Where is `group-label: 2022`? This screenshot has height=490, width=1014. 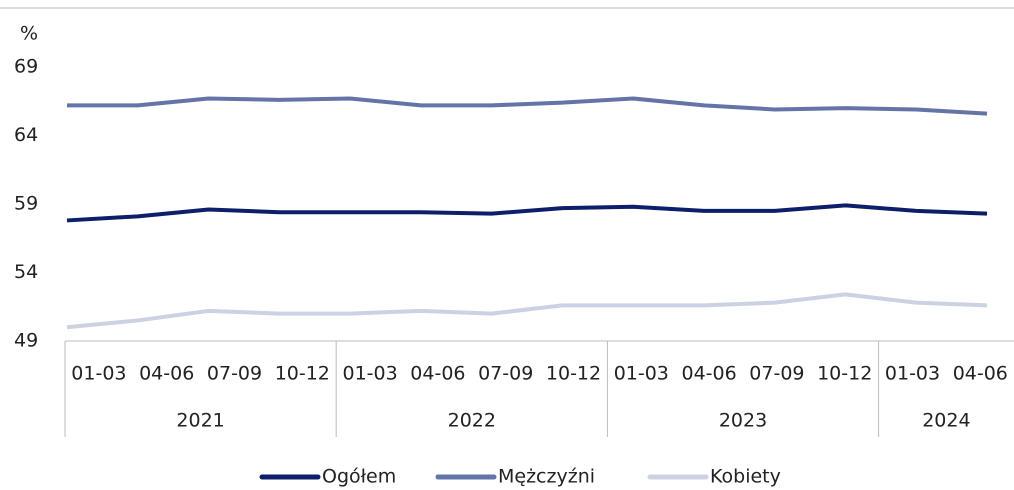 group-label: 2022 is located at coordinates (472, 421).